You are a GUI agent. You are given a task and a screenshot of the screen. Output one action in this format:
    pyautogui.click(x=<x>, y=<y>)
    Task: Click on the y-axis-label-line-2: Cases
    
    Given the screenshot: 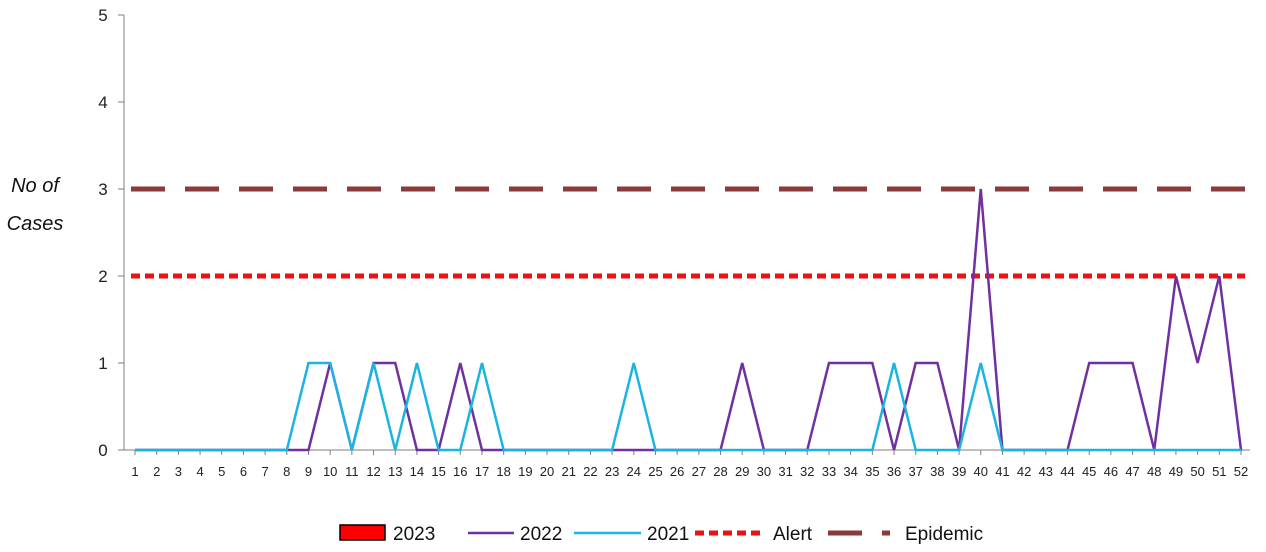 What is the action you would take?
    pyautogui.click(x=35, y=224)
    